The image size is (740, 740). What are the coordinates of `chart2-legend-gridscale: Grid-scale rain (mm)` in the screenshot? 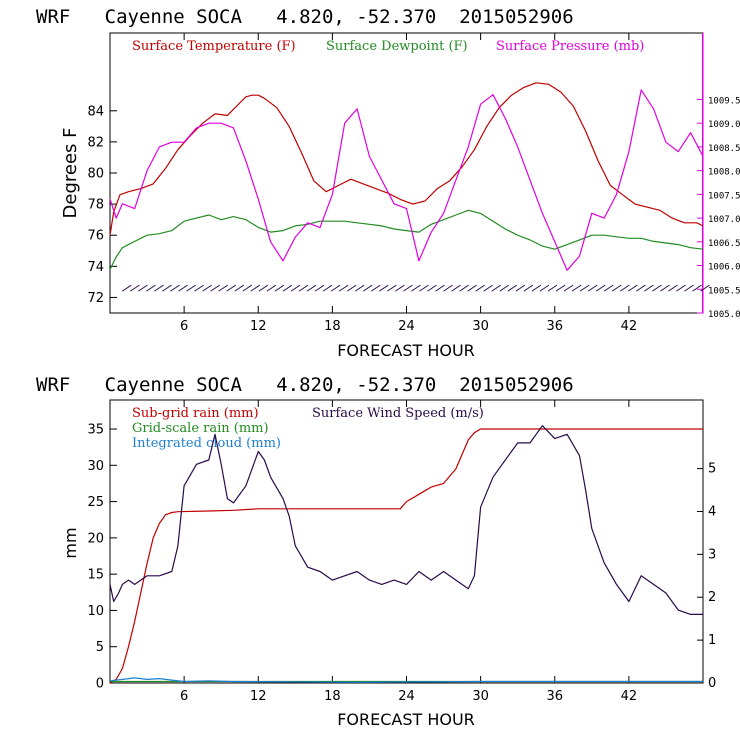 It's located at (200, 428).